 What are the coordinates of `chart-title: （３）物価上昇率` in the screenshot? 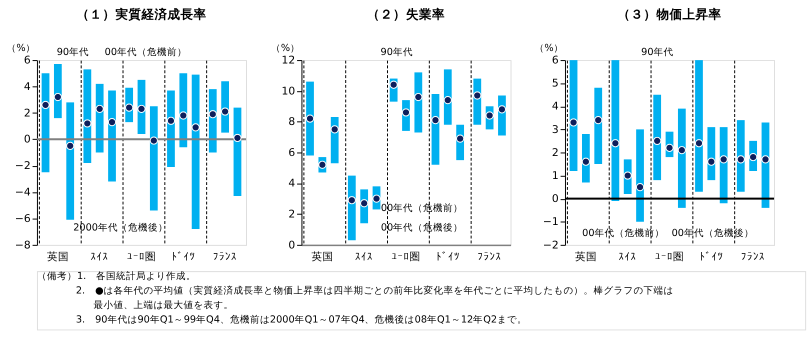 It's located at (670, 14).